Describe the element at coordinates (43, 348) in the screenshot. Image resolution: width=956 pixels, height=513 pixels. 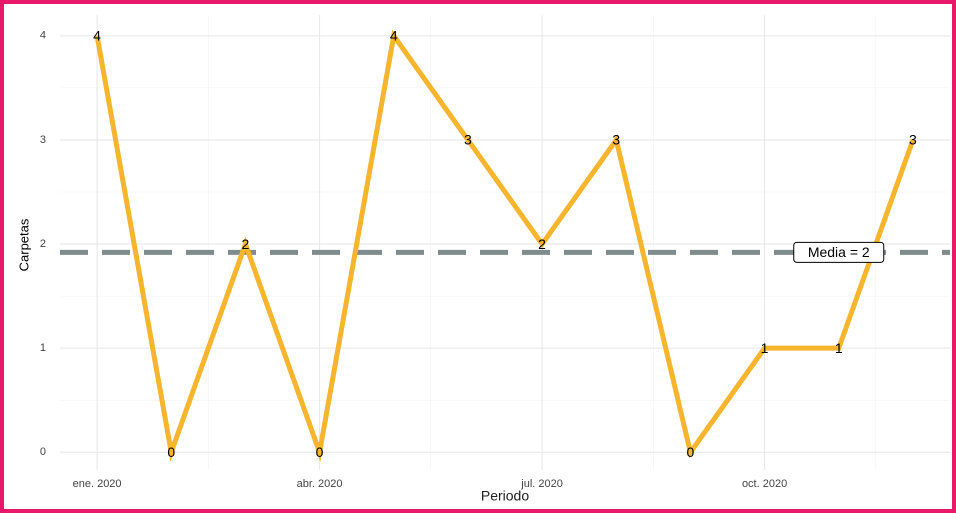
I see `y-tick-label: 1` at that location.